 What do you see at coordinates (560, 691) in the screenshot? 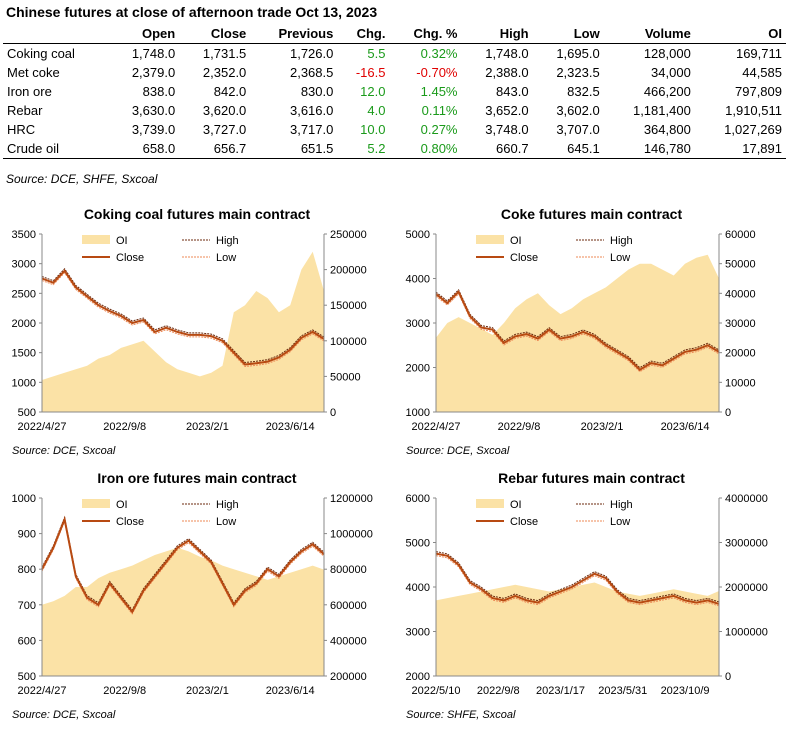
I see `x-tick-label: 2023/1/17` at bounding box center [560, 691].